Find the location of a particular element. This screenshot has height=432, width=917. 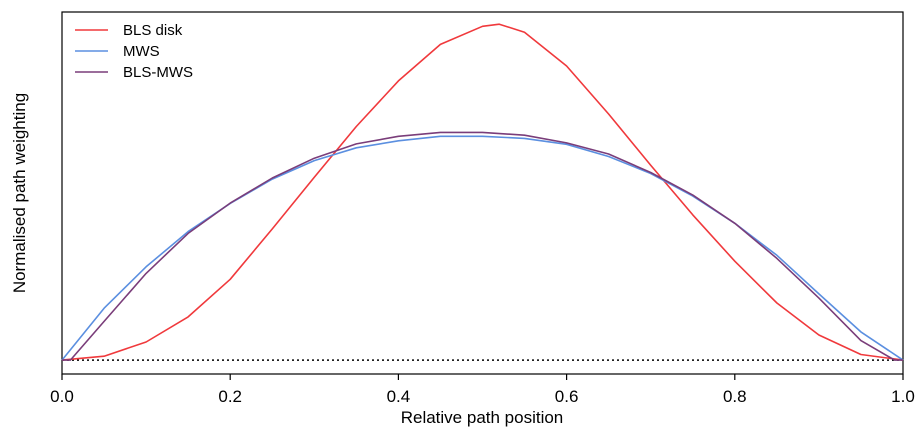

legend-label: BLS disk is located at coordinates (153, 30).